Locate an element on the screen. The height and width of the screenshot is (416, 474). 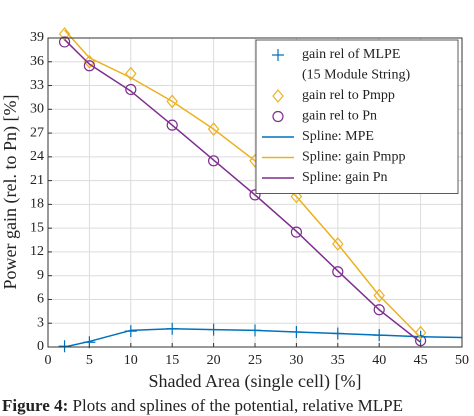
y-tick-label: 3 is located at coordinates (40, 322).